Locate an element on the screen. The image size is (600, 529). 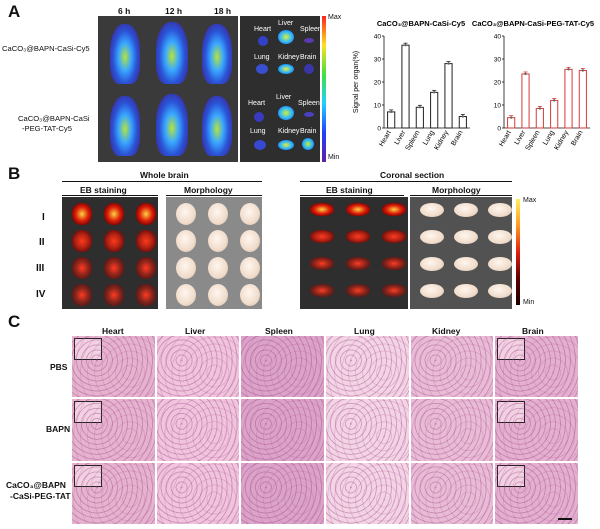
sub-title: Morphology is located at coordinates (456, 190).